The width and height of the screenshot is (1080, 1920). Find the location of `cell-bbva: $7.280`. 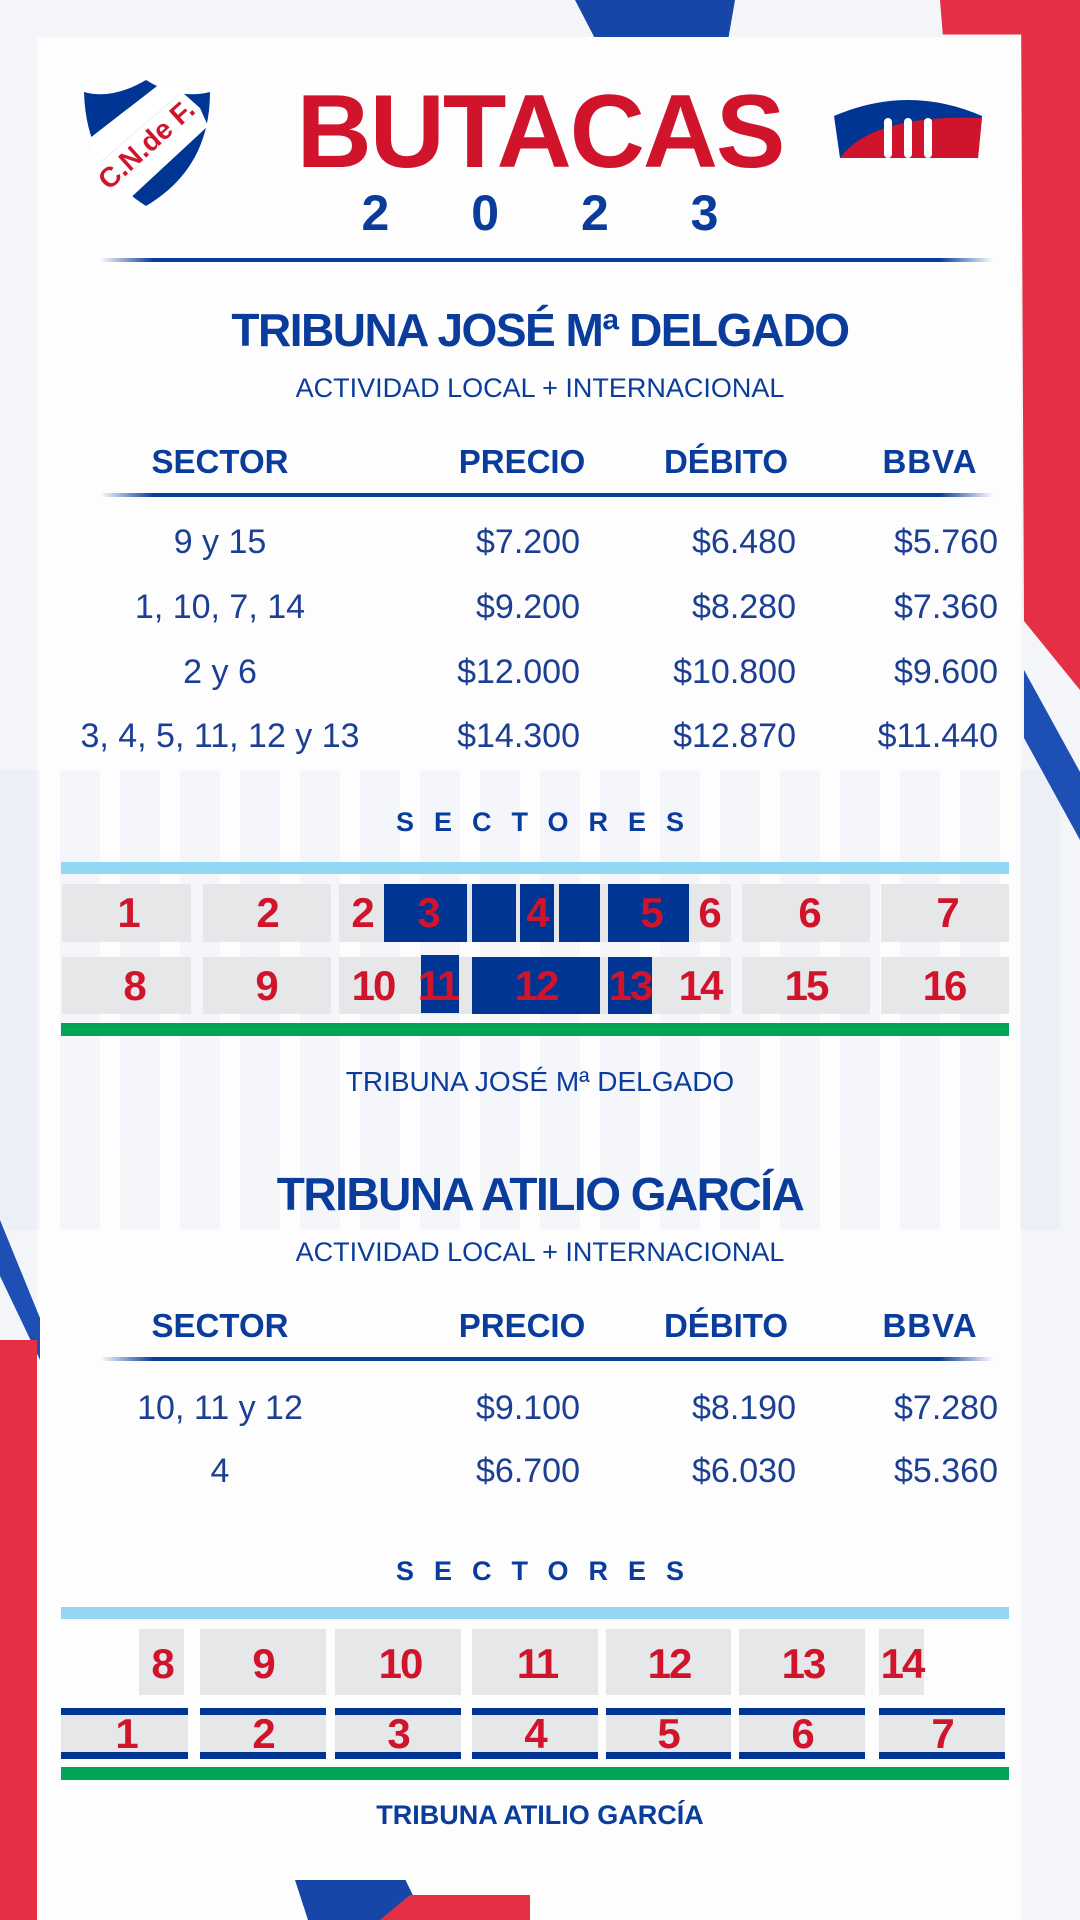

cell-bbva: $7.280 is located at coordinates (946, 1408).